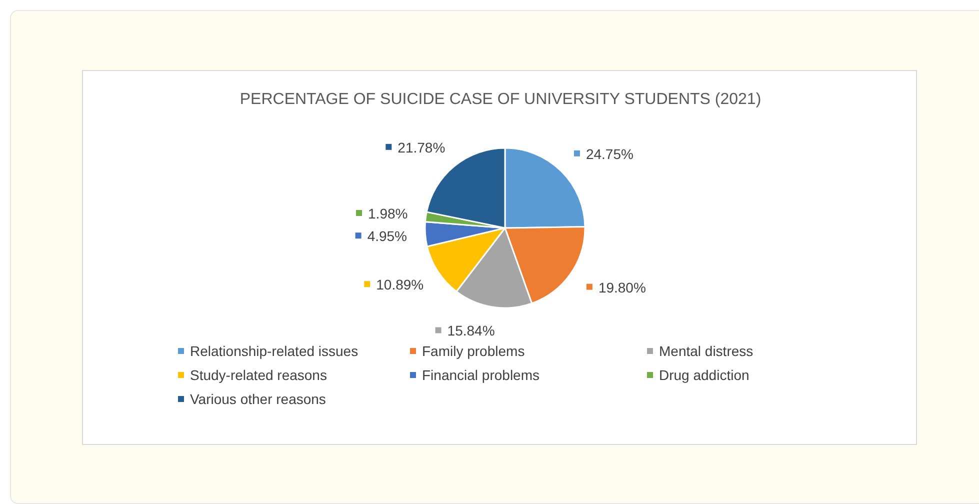 Image resolution: width=979 pixels, height=504 pixels. Describe the element at coordinates (473, 351) in the screenshot. I see `legend-label: Family problems` at that location.